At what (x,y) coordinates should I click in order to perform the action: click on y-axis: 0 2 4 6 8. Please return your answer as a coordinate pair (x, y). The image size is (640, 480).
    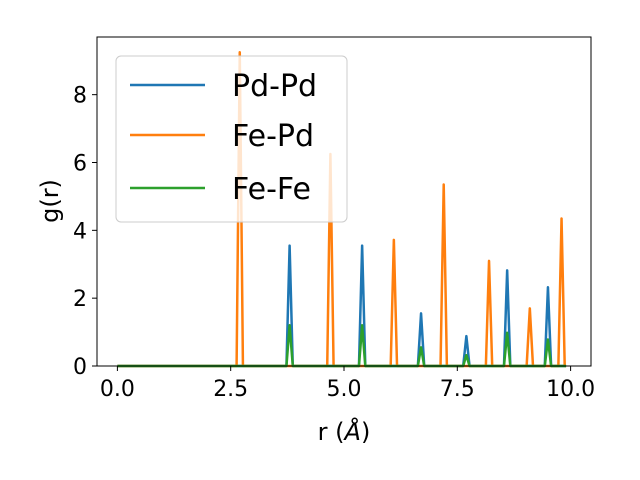
    Looking at the image, I should click on (85, 232).